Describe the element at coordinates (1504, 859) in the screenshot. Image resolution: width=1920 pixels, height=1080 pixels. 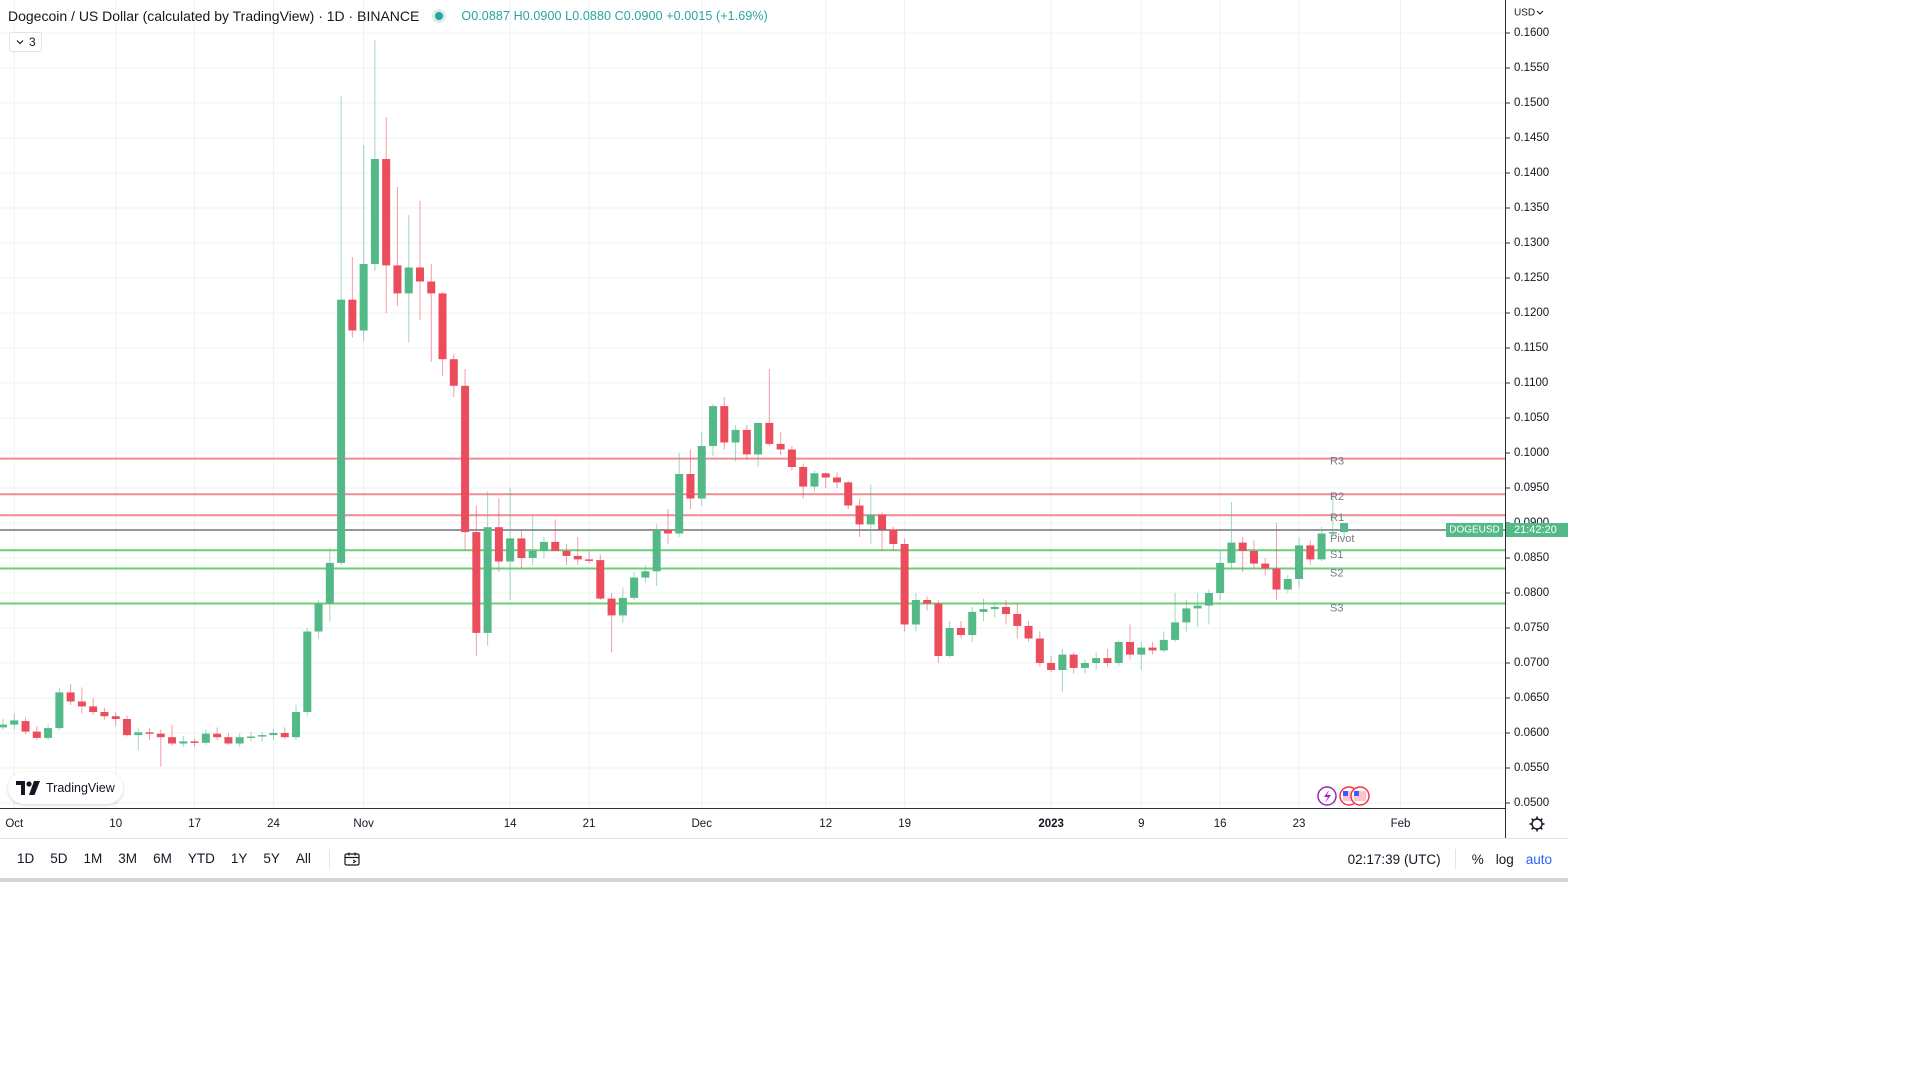
I see `log-scale-toggle: log` at that location.